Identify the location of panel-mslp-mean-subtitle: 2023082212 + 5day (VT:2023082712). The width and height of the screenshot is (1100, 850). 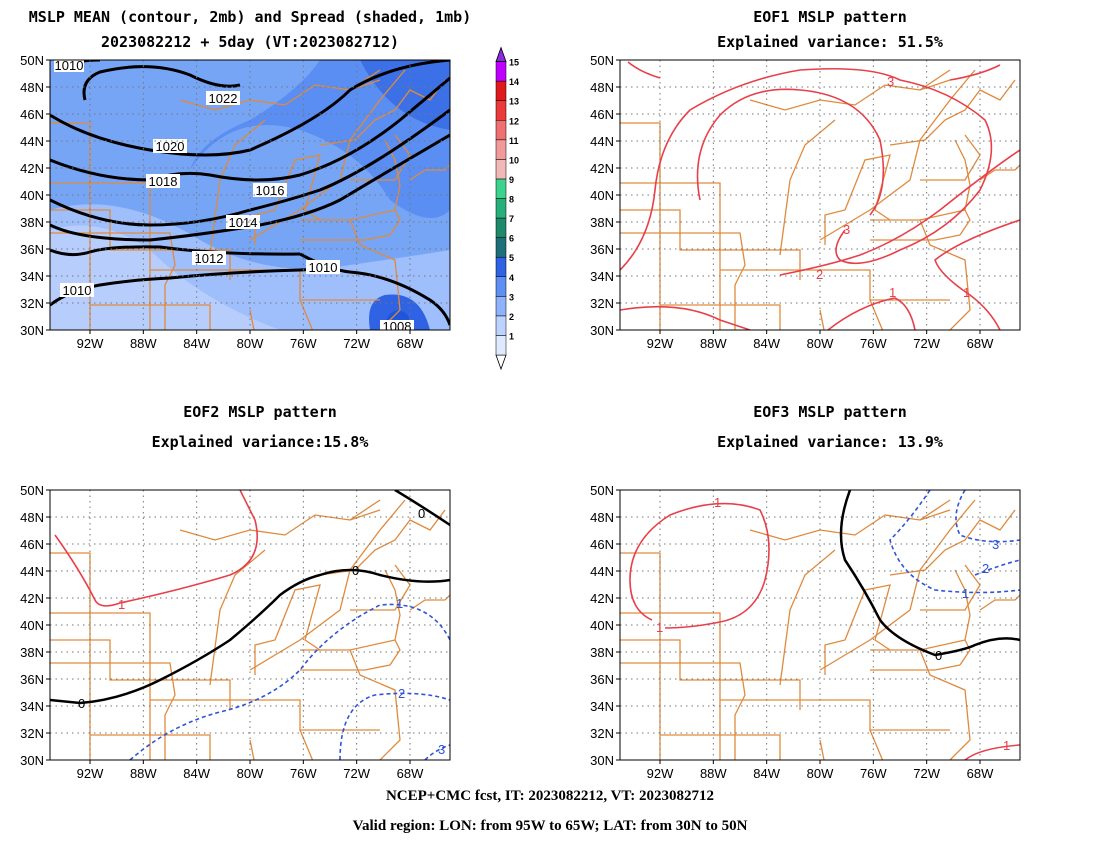
(250, 42).